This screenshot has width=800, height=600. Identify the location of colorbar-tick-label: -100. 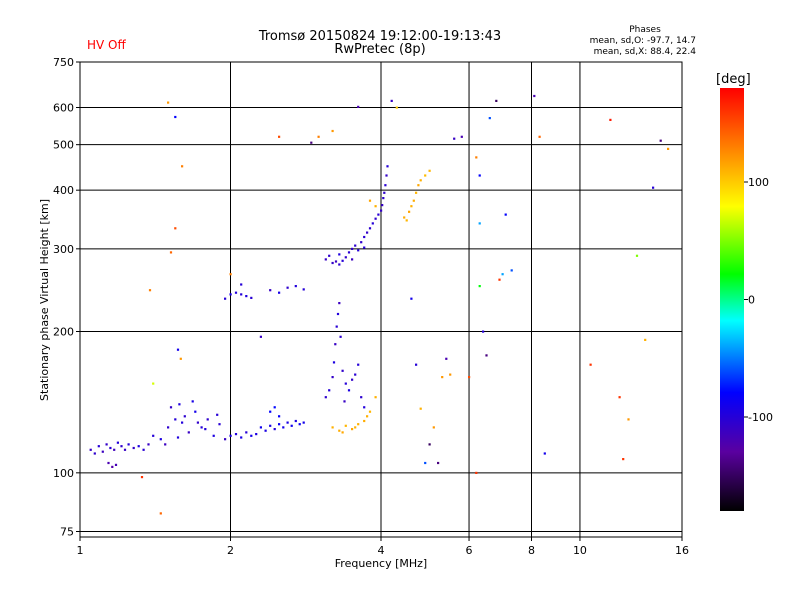
(760, 417).